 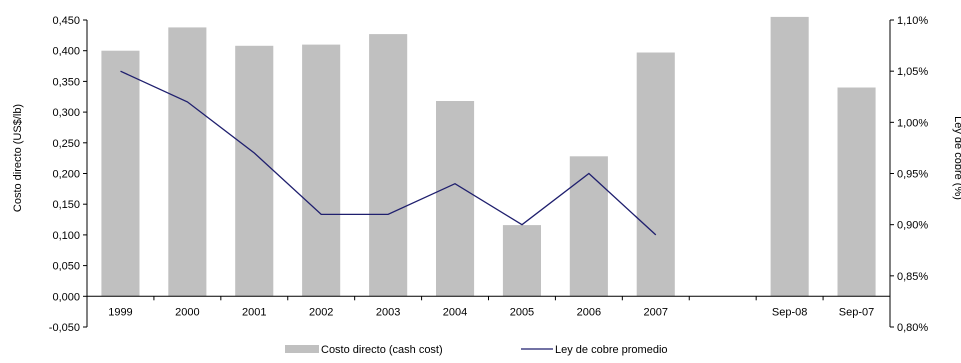 I want to click on x-tick-label: 2002, so click(x=321, y=312).